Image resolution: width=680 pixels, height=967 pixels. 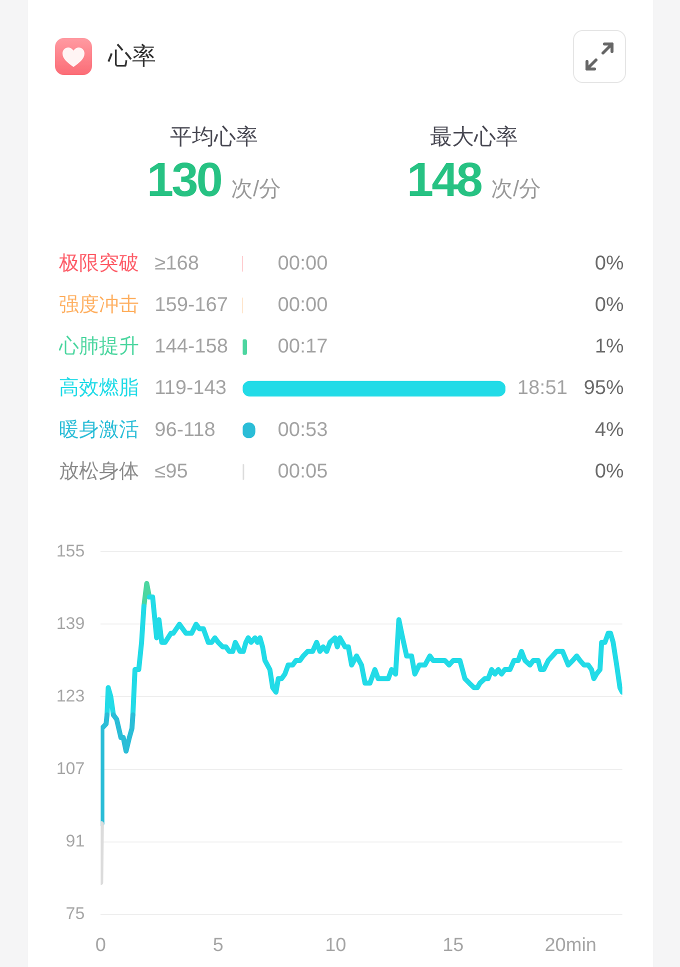 What do you see at coordinates (99, 305) in the screenshot?
I see `y-tick-label: 强度冲击` at bounding box center [99, 305].